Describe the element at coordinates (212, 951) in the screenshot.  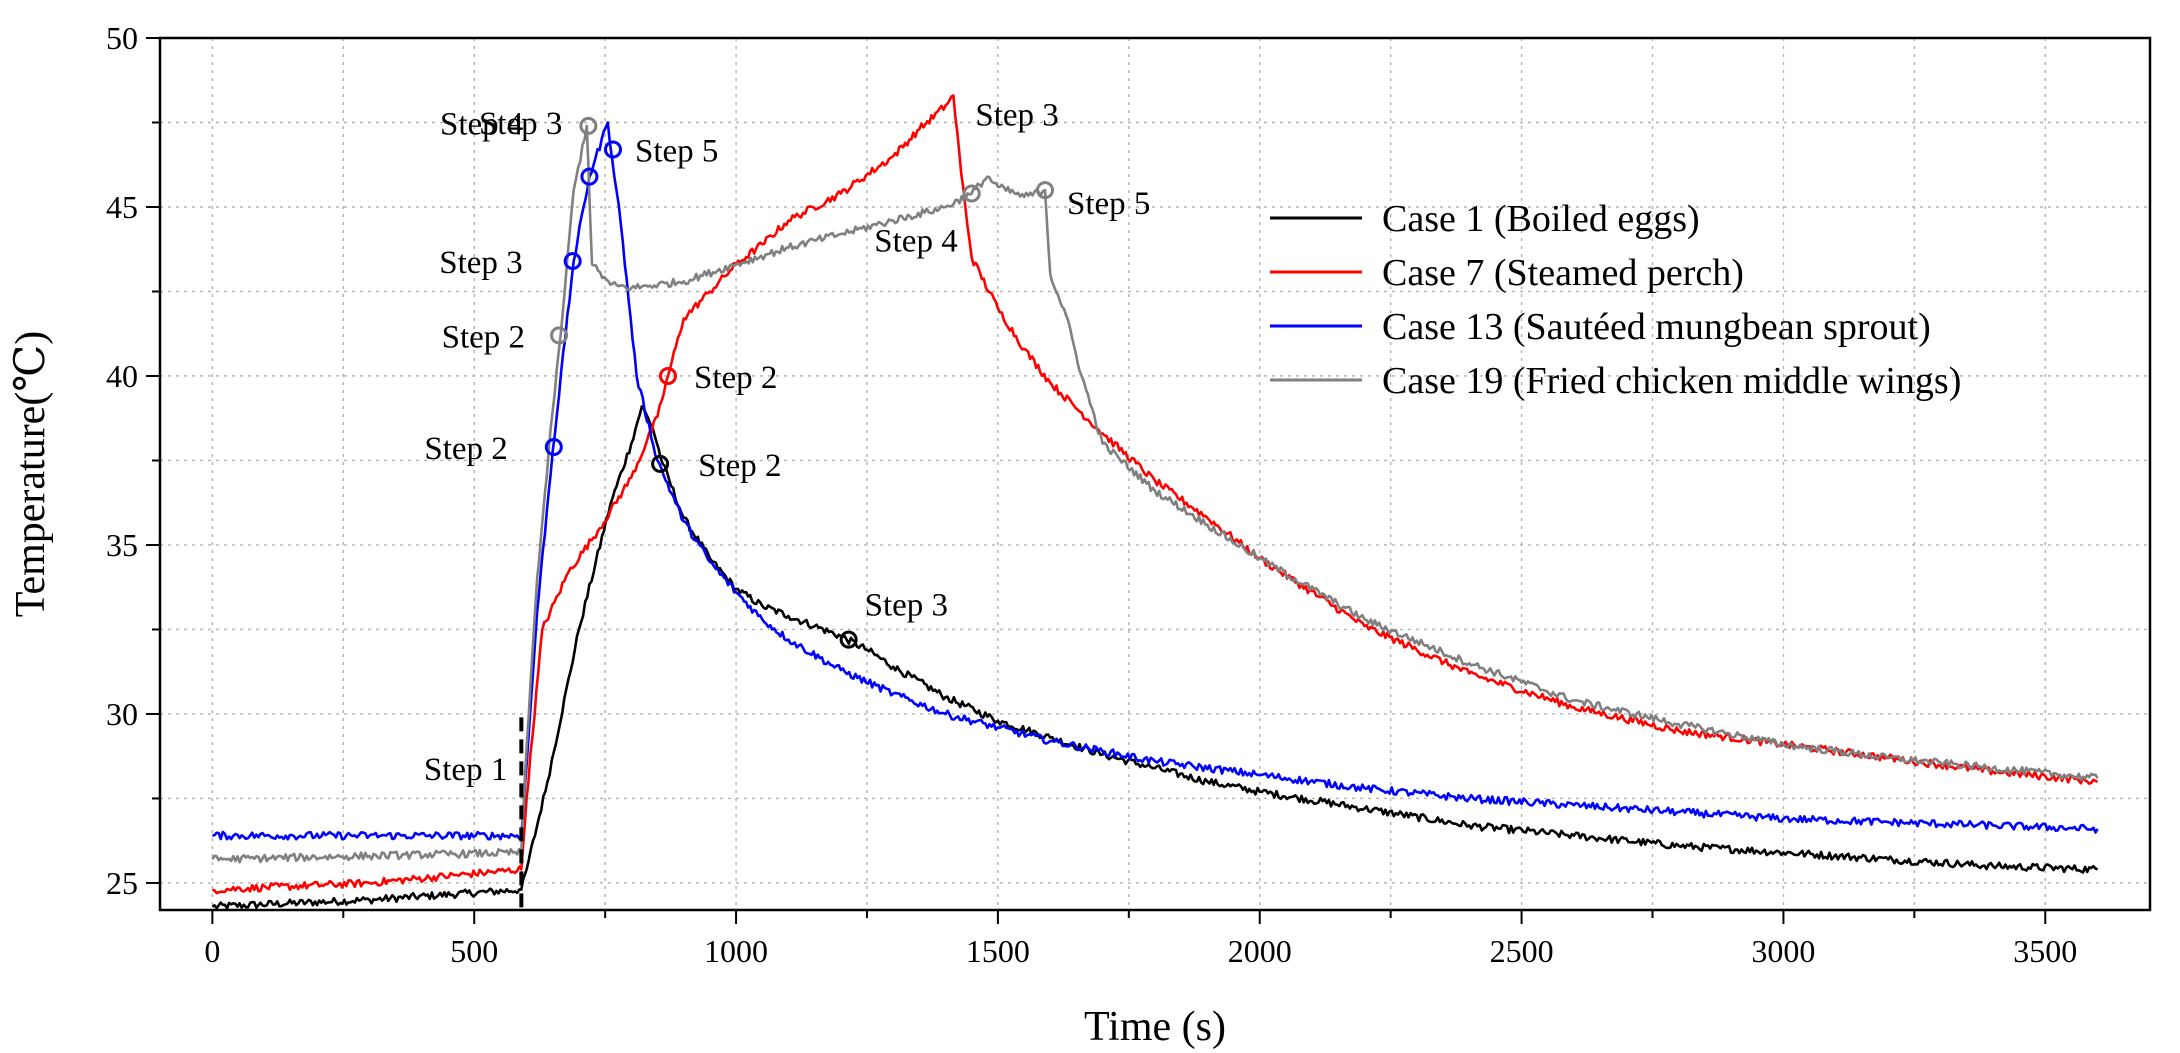
I see `x-tick-label: 0` at that location.